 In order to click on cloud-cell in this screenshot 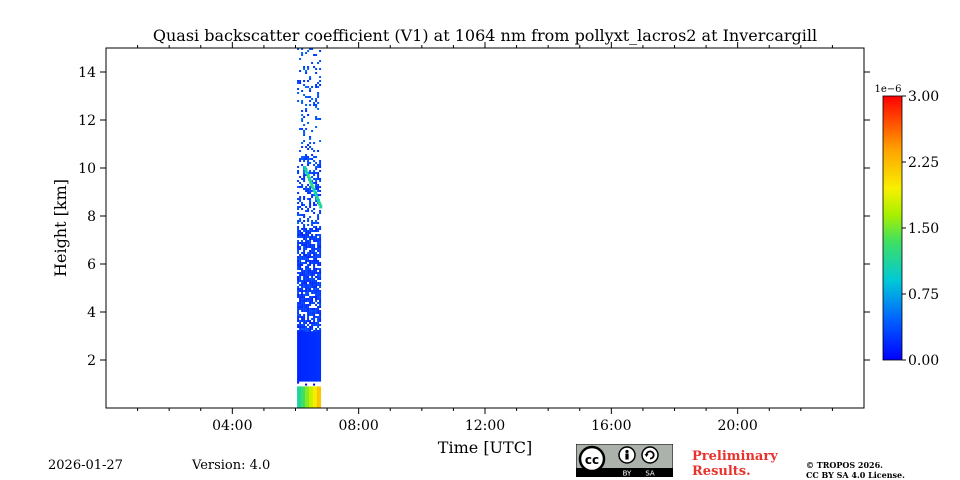, I will do `click(317, 198)`.